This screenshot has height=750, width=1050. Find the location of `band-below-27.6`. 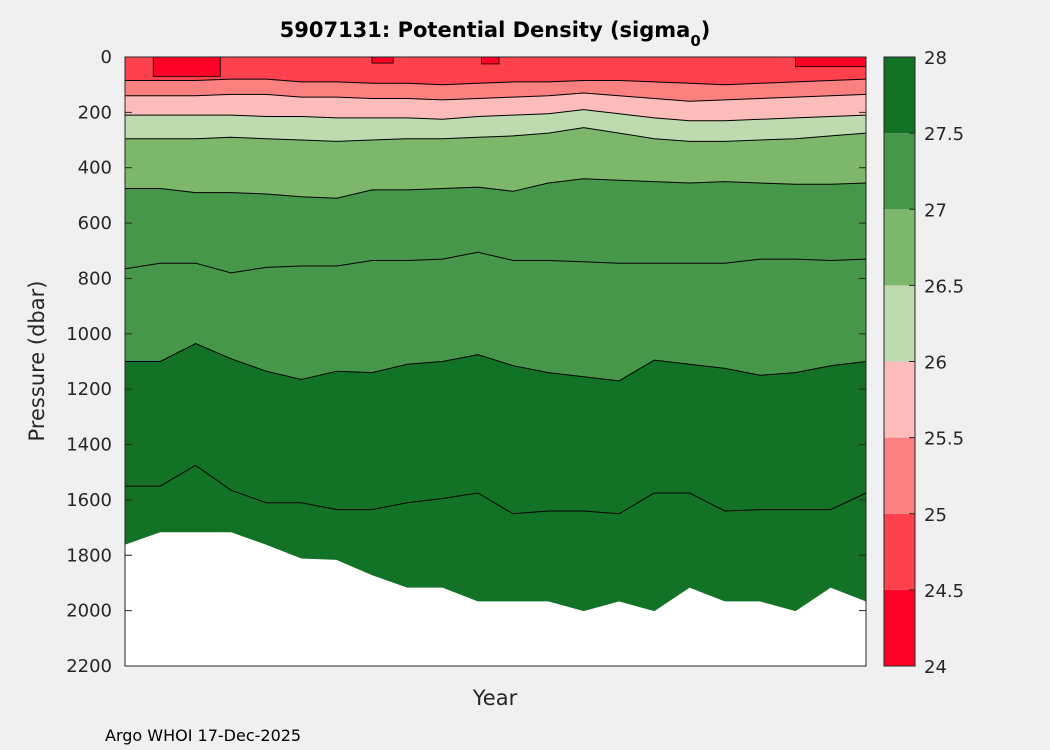

band-below-27.6 is located at coordinates (495, 538).